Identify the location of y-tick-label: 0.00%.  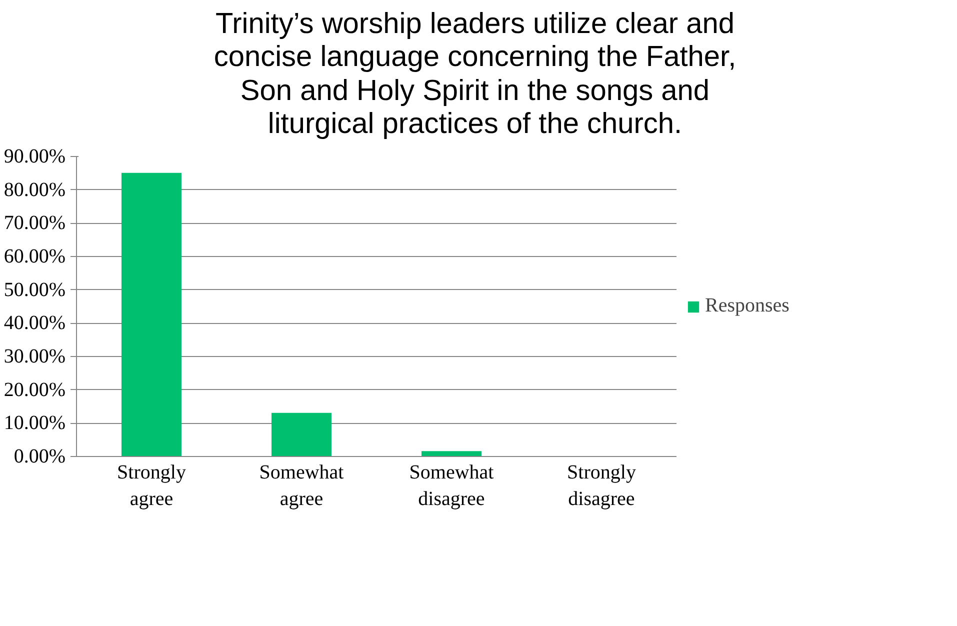
(40, 457).